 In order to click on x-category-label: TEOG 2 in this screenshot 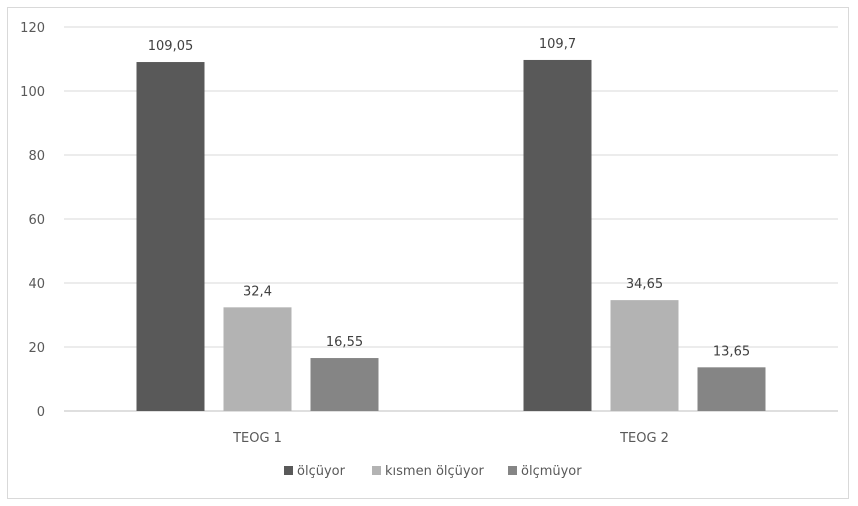, I will do `click(644, 438)`.